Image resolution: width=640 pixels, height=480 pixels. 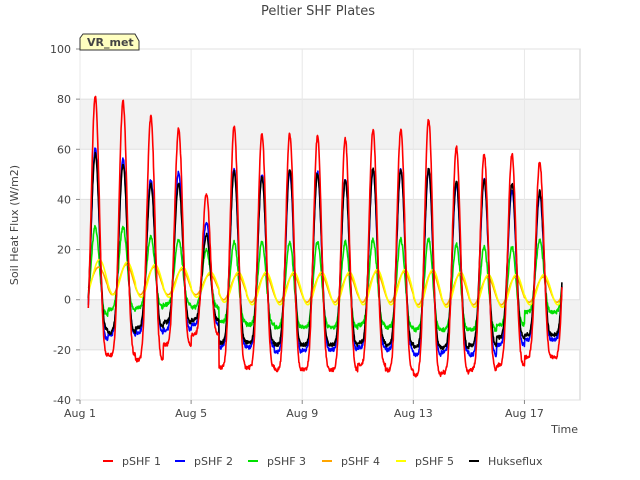 I want to click on badge-label: VR_met, so click(x=110, y=42).